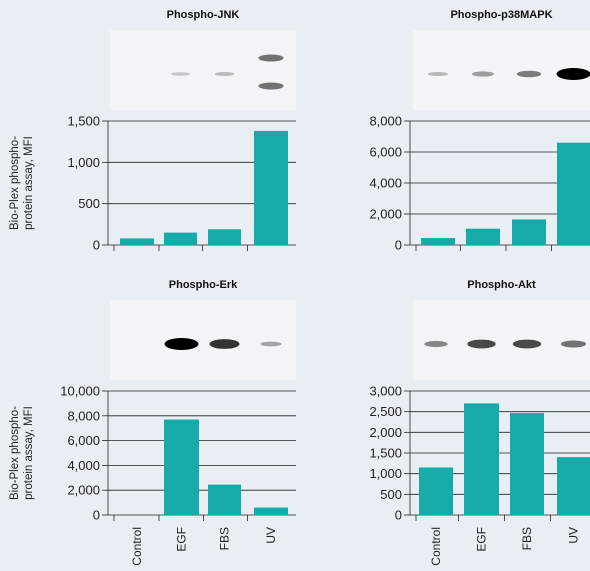 This screenshot has height=571, width=590. What do you see at coordinates (203, 15) in the screenshot?
I see `chart-title: Phospho-JNK` at bounding box center [203, 15].